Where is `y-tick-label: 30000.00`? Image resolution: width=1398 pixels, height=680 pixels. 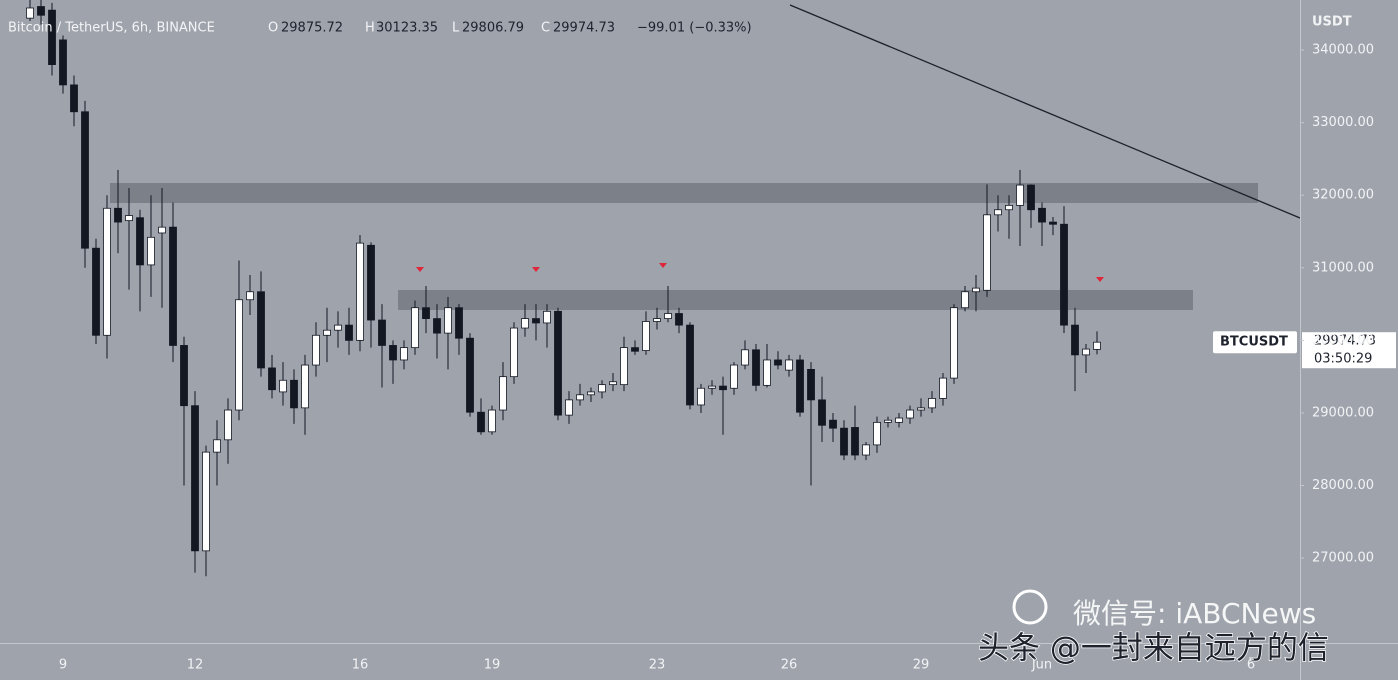 y-tick-label: 30000.00 is located at coordinates (1343, 340).